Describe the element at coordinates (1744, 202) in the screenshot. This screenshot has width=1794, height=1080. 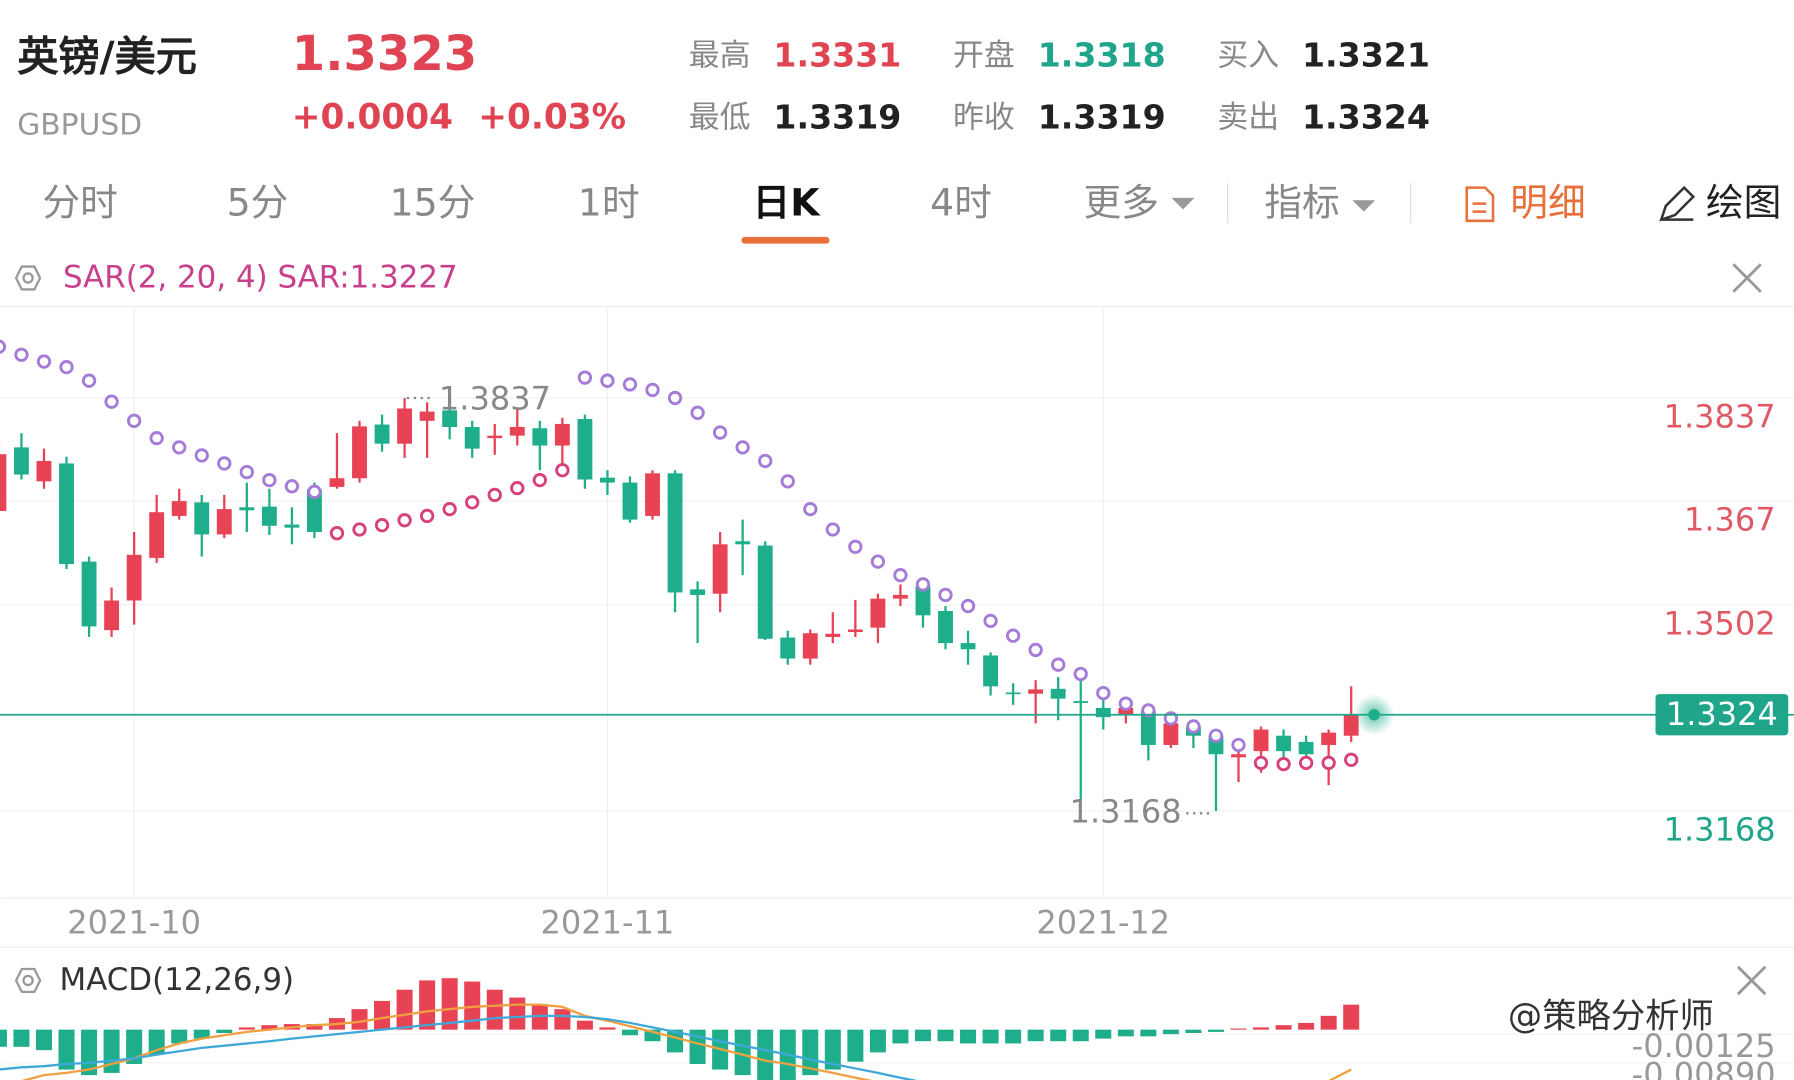
I see `tab: 绘图` at that location.